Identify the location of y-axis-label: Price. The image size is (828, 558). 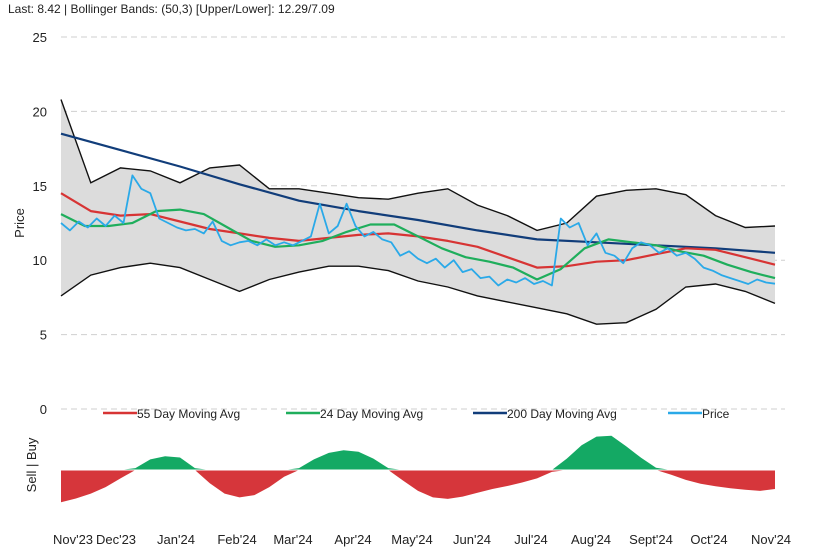
(19, 223).